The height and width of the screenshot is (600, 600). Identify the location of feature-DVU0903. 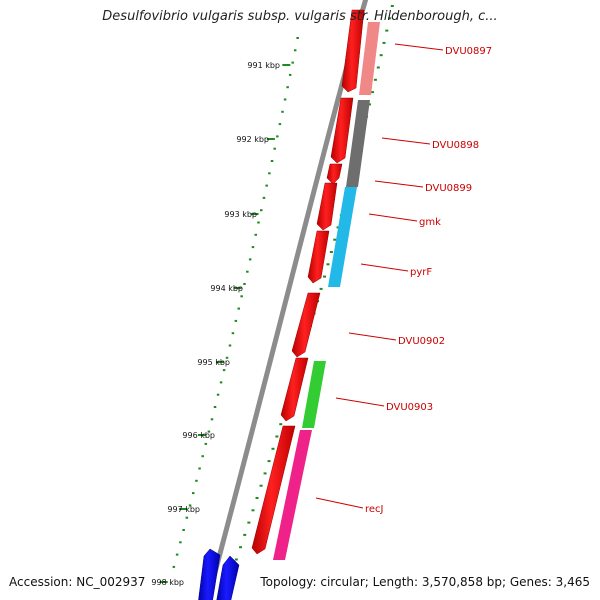
(314, 394).